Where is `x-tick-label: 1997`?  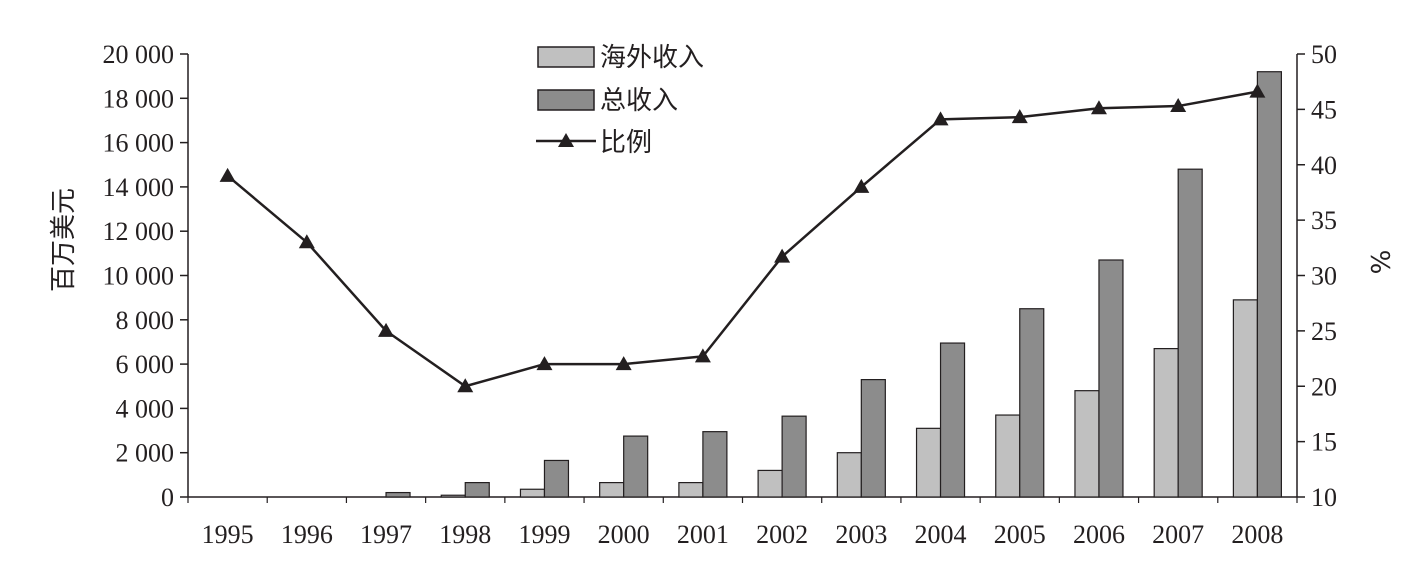
x-tick-label: 1997 is located at coordinates (386, 534).